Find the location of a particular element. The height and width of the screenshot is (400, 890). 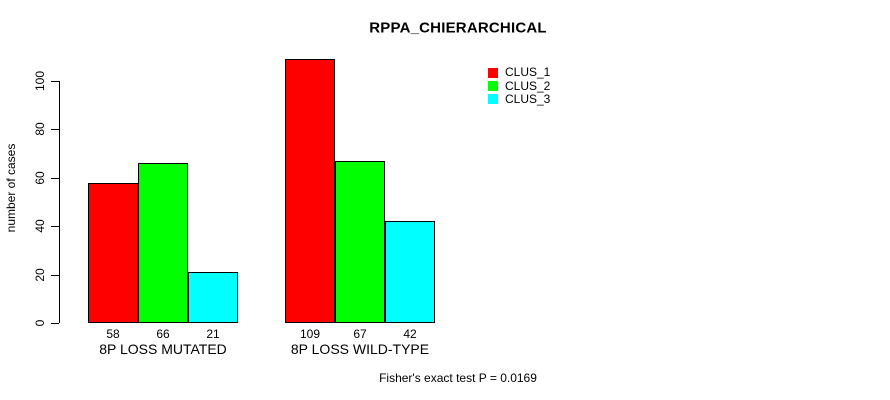

legend-label: CLUS_1 is located at coordinates (528, 72).